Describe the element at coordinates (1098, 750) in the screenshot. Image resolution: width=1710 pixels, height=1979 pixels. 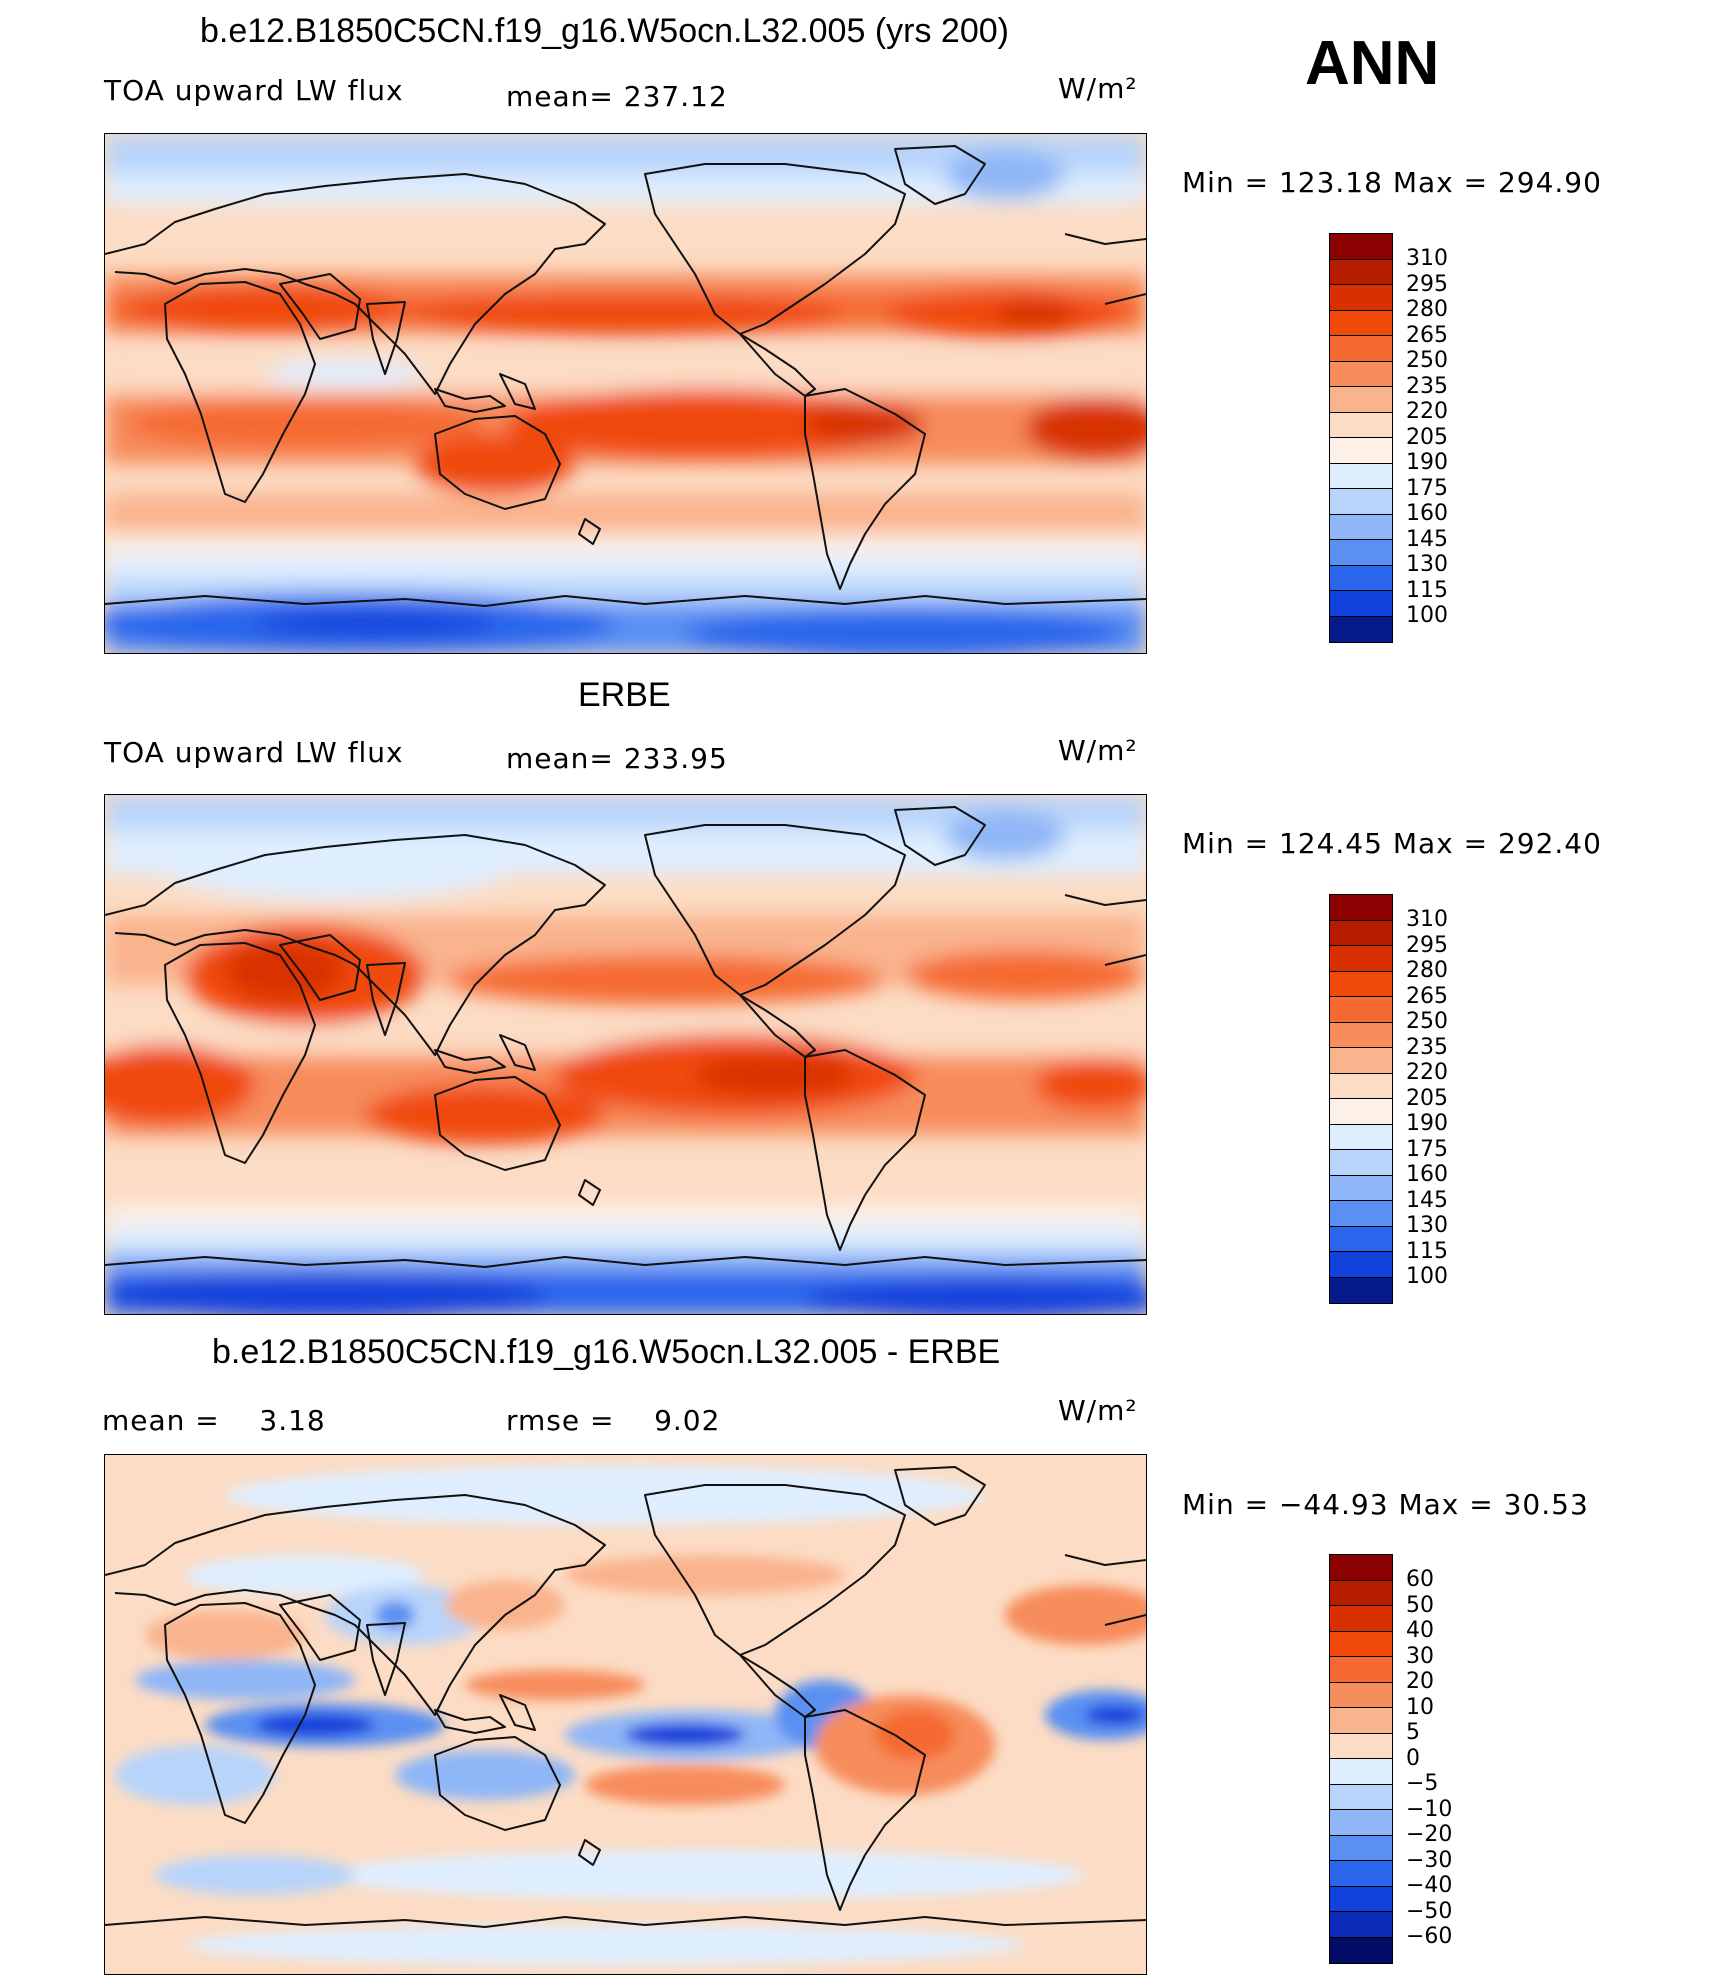
I see `panel2-units: W/m²` at that location.